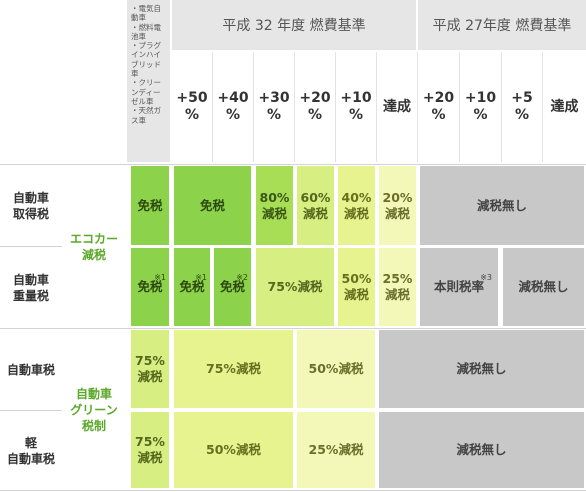 The image size is (586, 492). What do you see at coordinates (294, 25) in the screenshot?
I see `fy32-standard-header: 平成 32 年度 燃費基準` at bounding box center [294, 25].